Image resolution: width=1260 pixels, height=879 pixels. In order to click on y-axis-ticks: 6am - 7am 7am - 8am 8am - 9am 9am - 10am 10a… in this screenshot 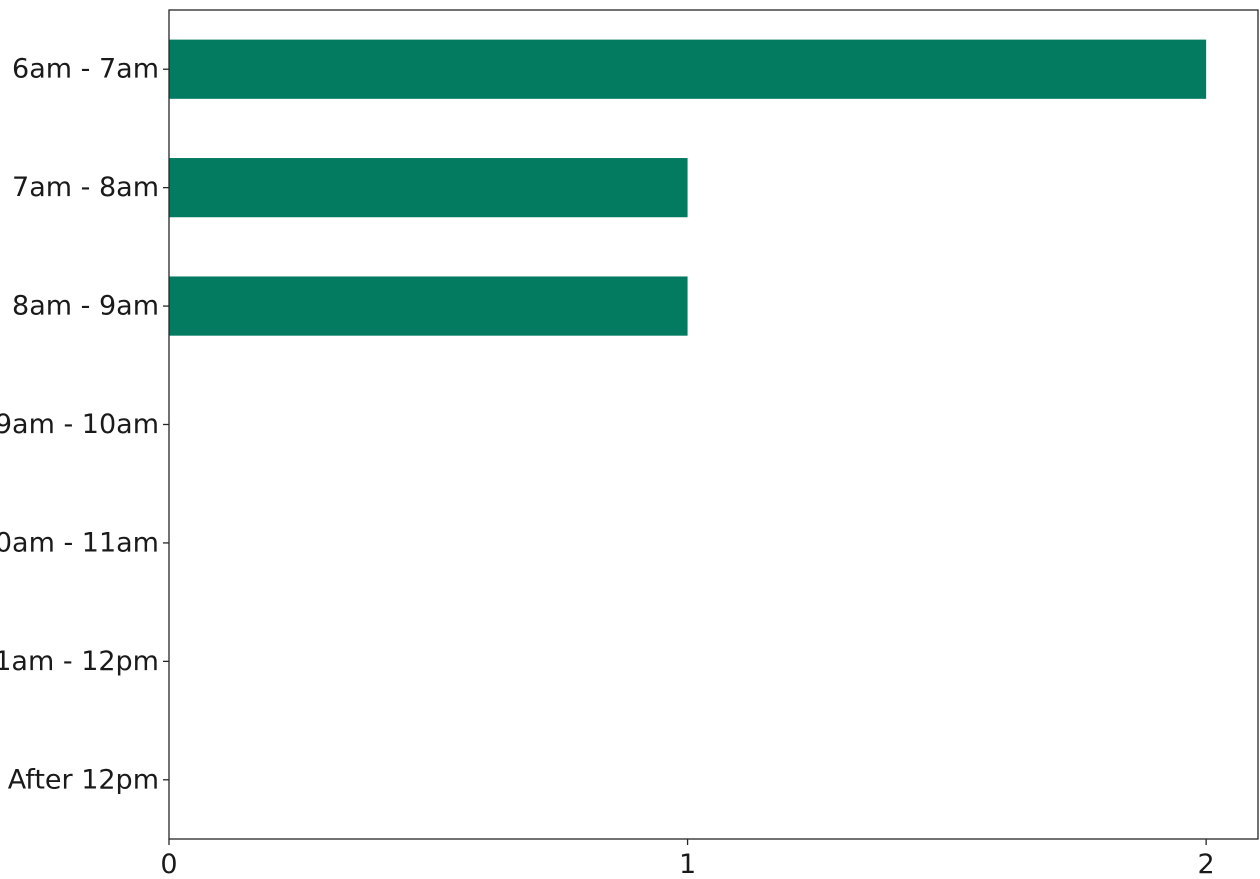, I will do `click(84, 424)`.